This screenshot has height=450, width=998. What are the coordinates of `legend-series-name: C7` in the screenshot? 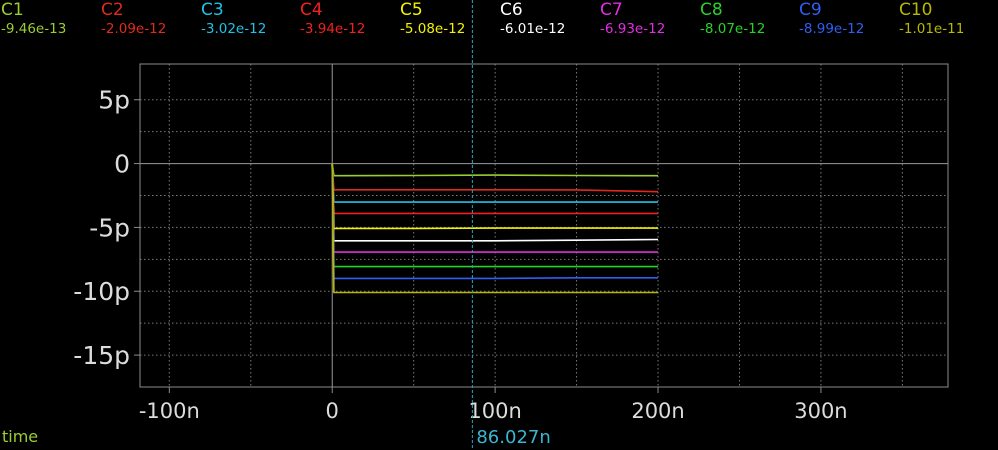 It's located at (611, 10).